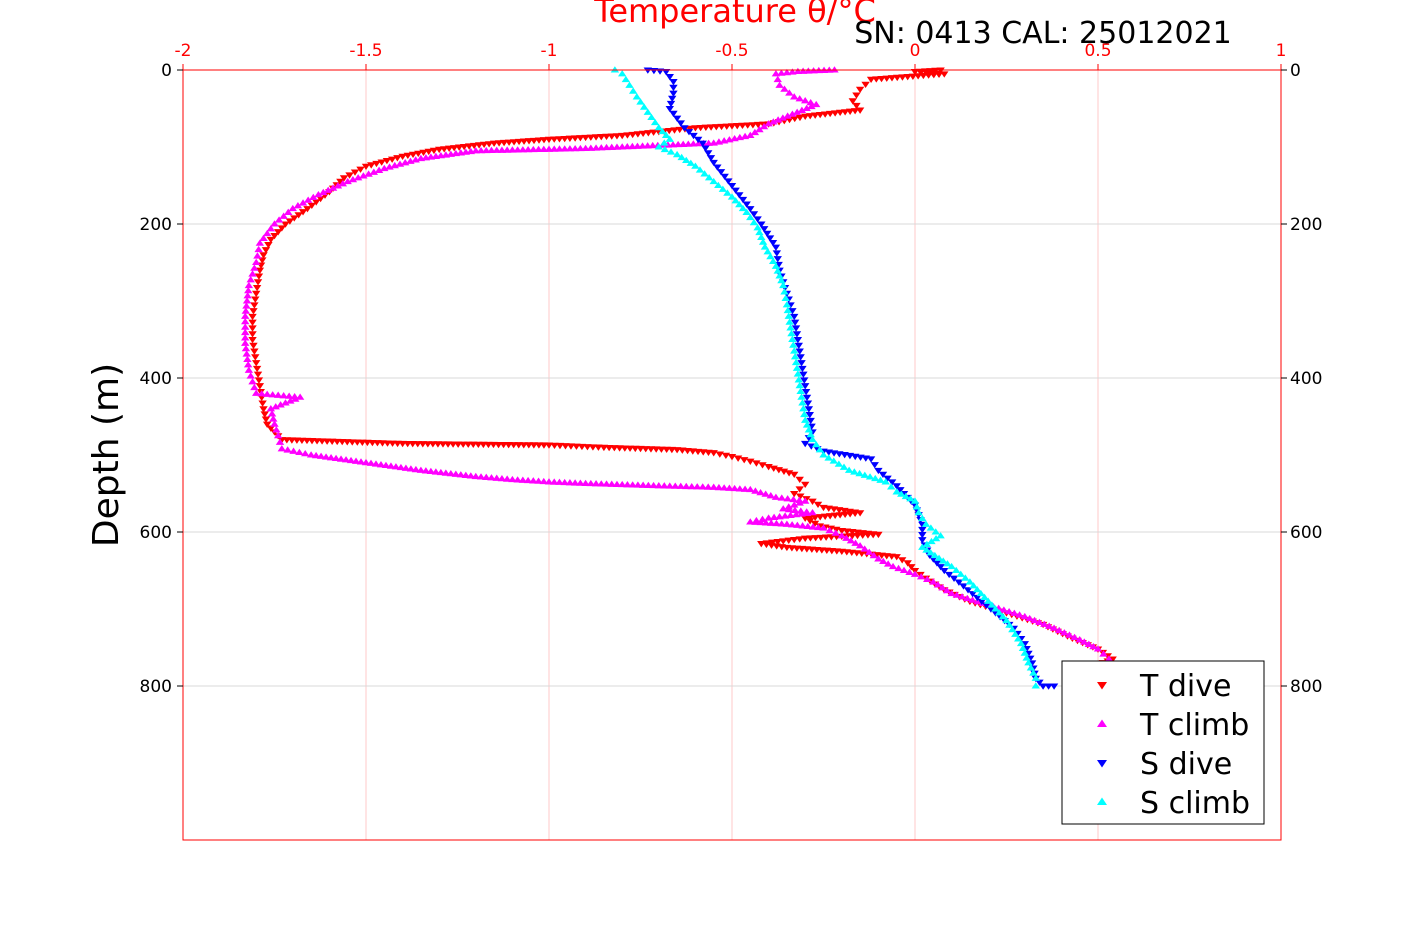 The width and height of the screenshot is (1417, 945). Describe the element at coordinates (1102, 686) in the screenshot. I see `legend-marker` at that location.